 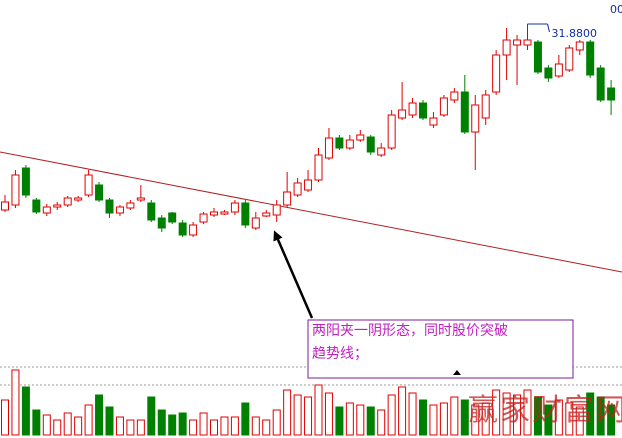 What do you see at coordinates (293, 274) in the screenshot?
I see `arrow` at bounding box center [293, 274].